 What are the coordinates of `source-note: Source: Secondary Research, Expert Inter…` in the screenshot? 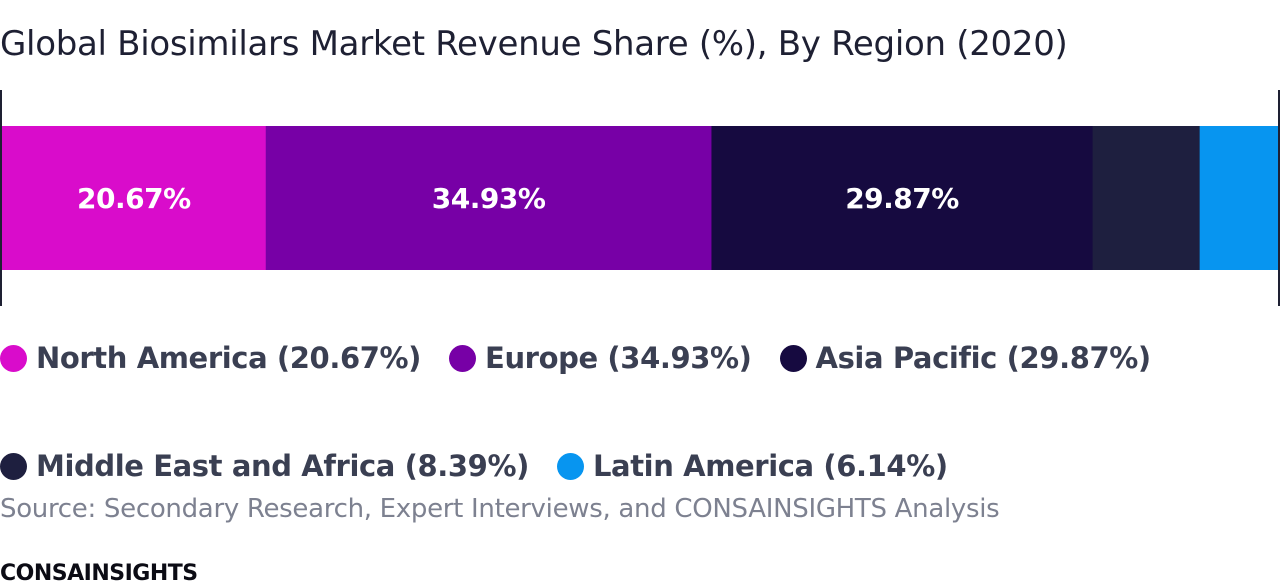 It's located at (500, 509).